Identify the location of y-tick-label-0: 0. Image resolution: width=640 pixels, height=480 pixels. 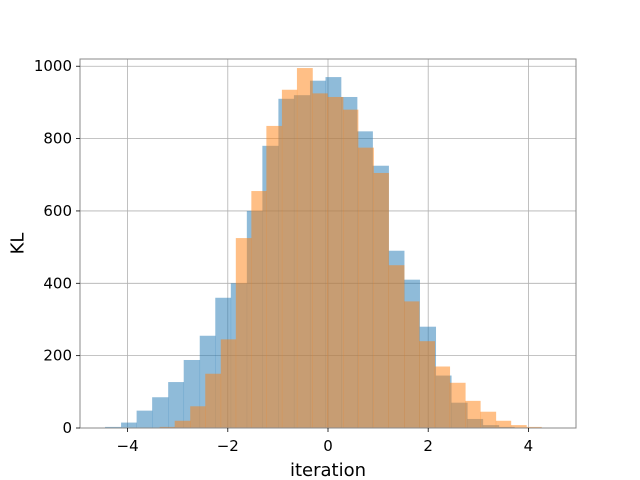
(67, 428).